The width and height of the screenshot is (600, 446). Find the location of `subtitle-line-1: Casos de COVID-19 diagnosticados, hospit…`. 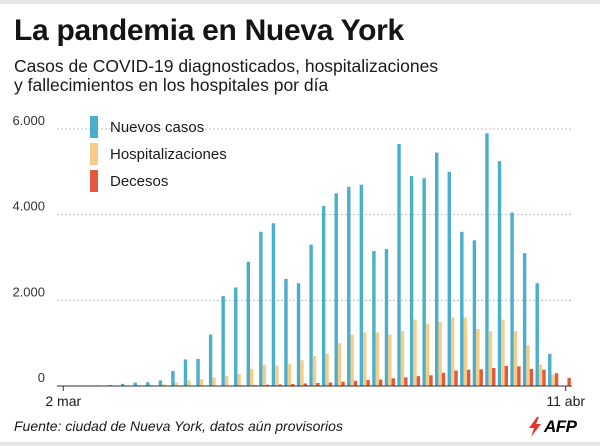

subtitle-line-1: Casos de COVID-19 diagnosticados, hospit… is located at coordinates (226, 66).